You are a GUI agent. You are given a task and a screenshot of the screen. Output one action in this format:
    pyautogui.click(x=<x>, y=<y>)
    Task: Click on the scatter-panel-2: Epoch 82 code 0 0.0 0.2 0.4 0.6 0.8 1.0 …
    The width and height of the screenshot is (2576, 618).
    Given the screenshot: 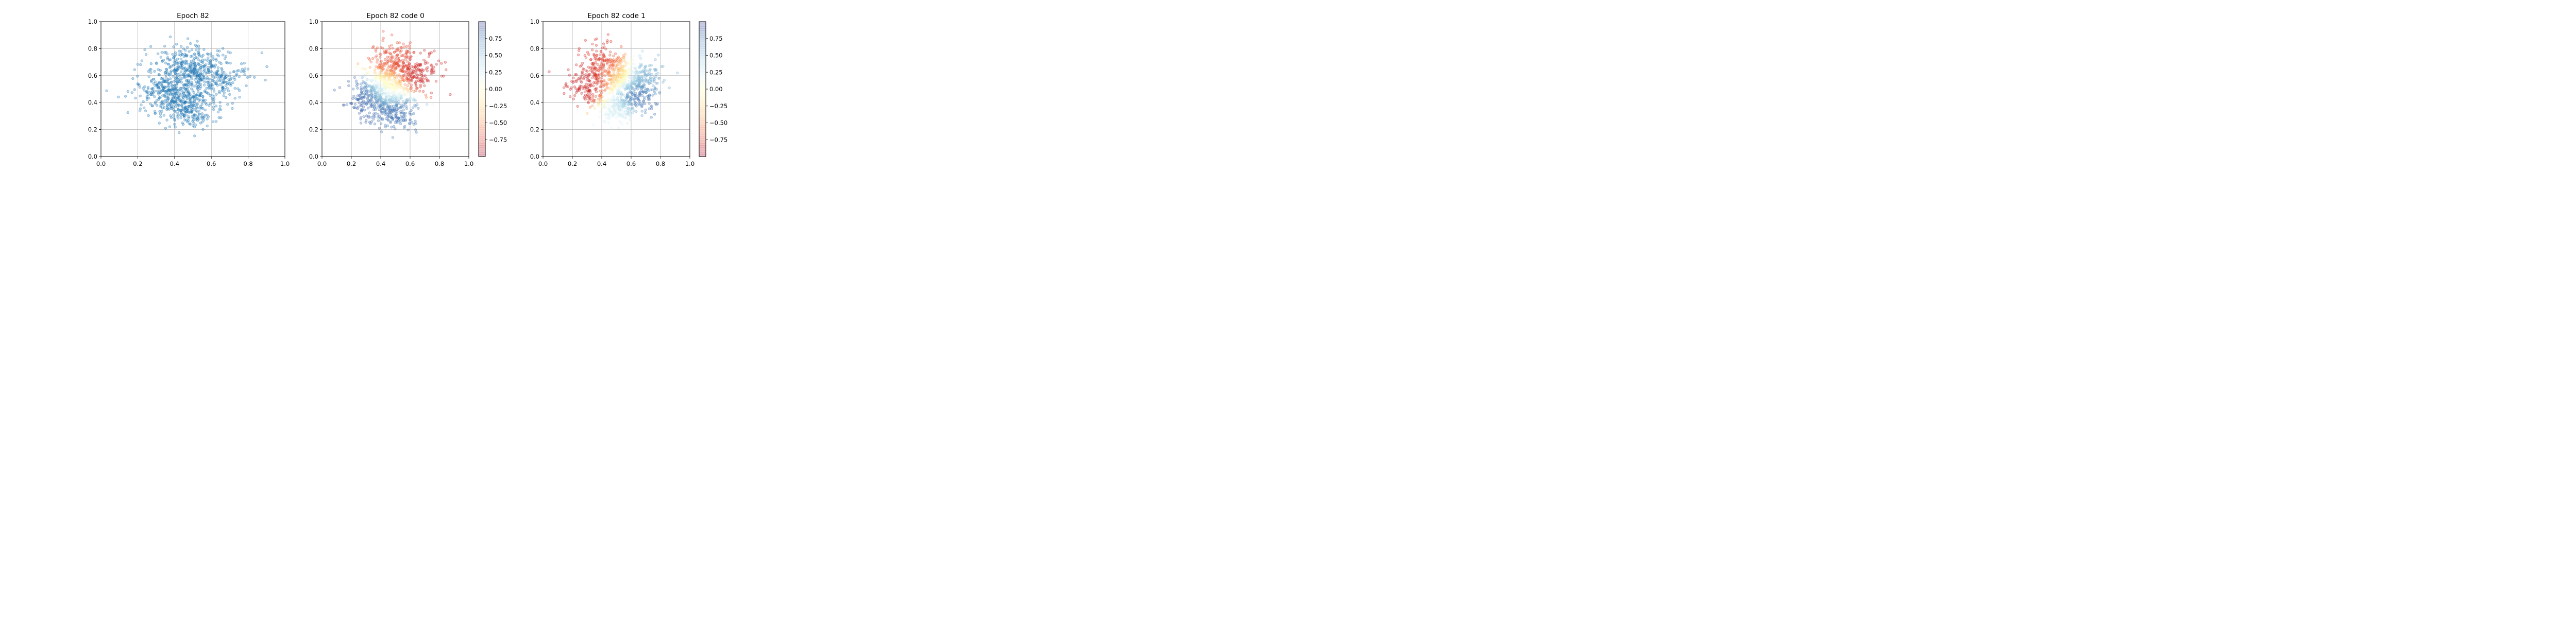 What is the action you would take?
    pyautogui.click(x=408, y=89)
    